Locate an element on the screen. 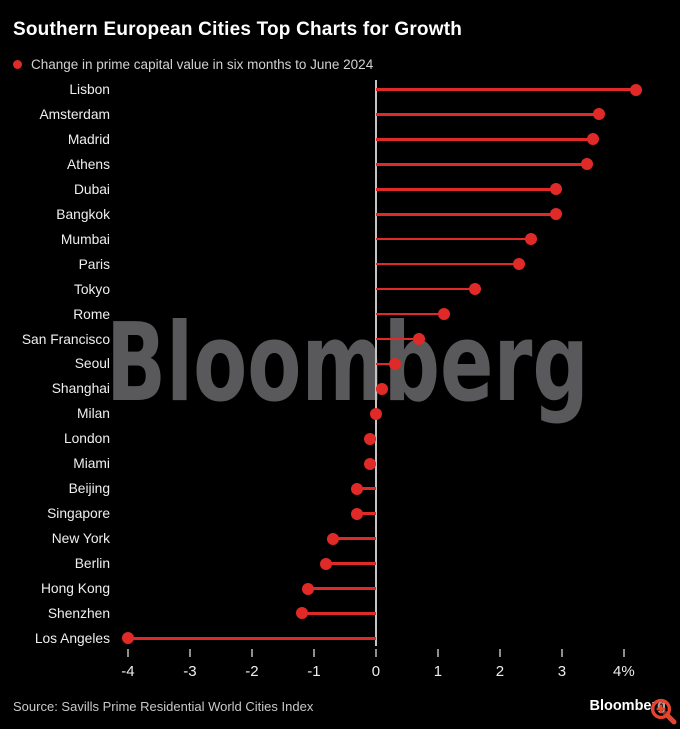 This screenshot has width=680, height=729. chart-row: Shanghai is located at coordinates (340, 388).